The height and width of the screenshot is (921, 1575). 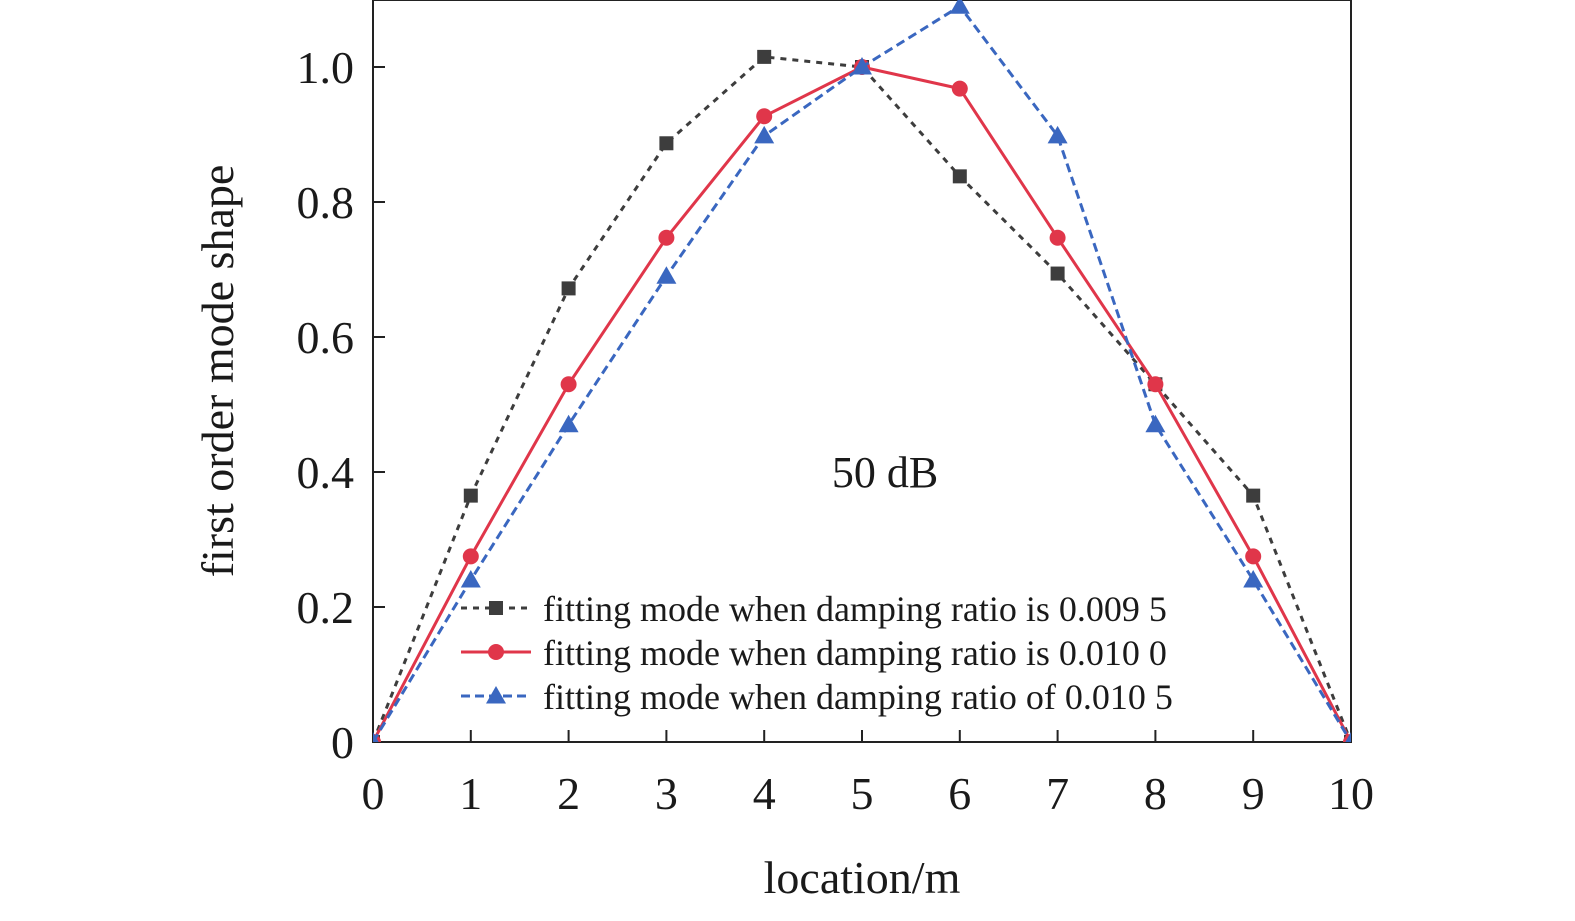 I want to click on x-tick-label: 8, so click(x=1155, y=793).